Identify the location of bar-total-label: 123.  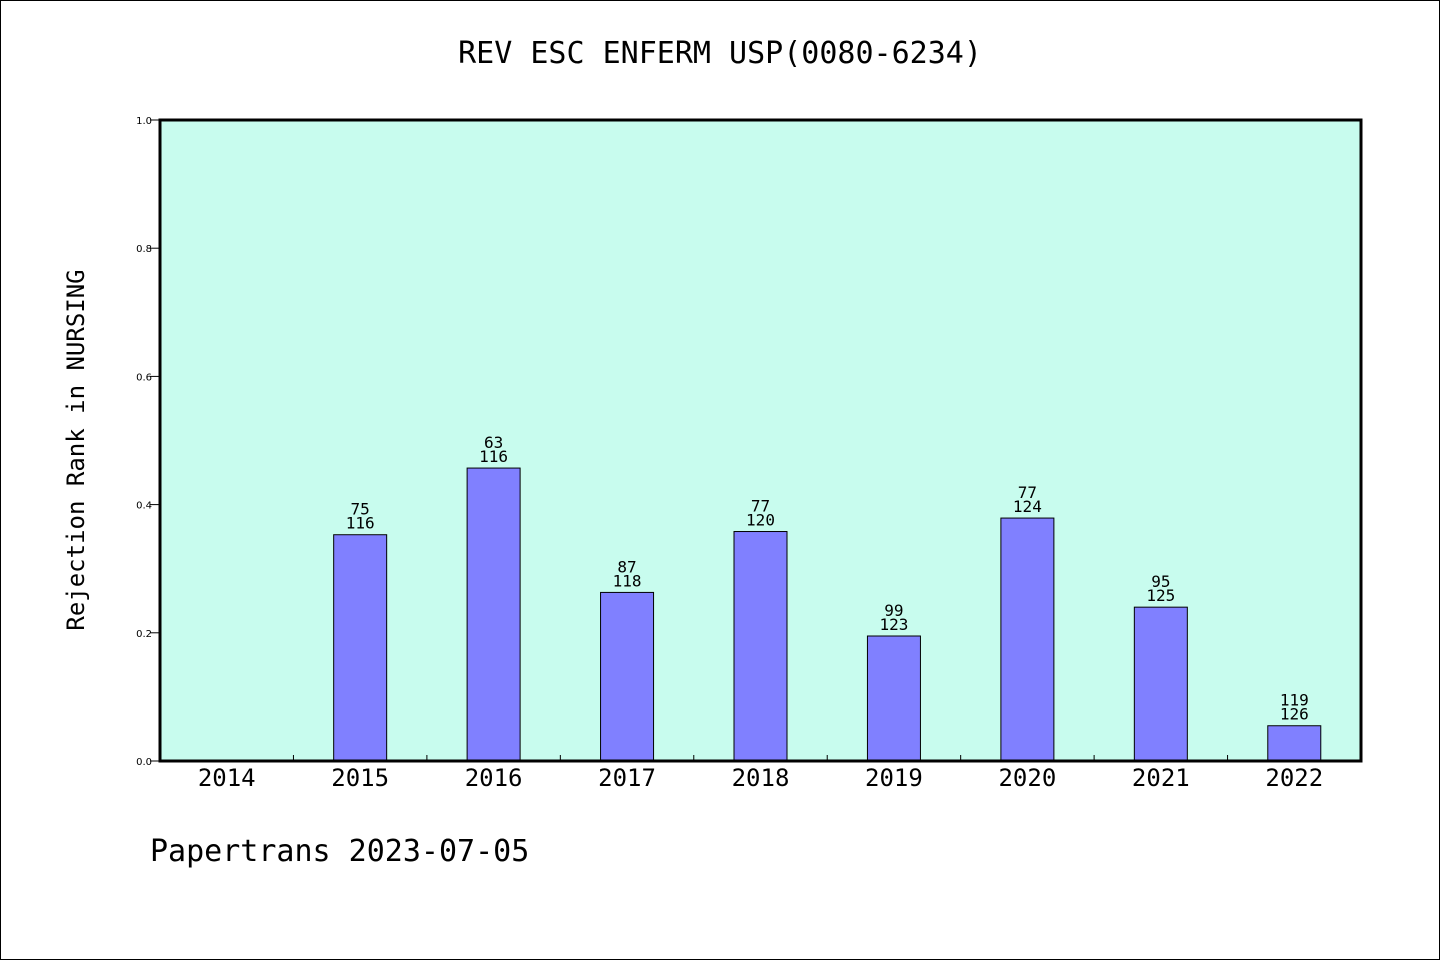
(893, 624).